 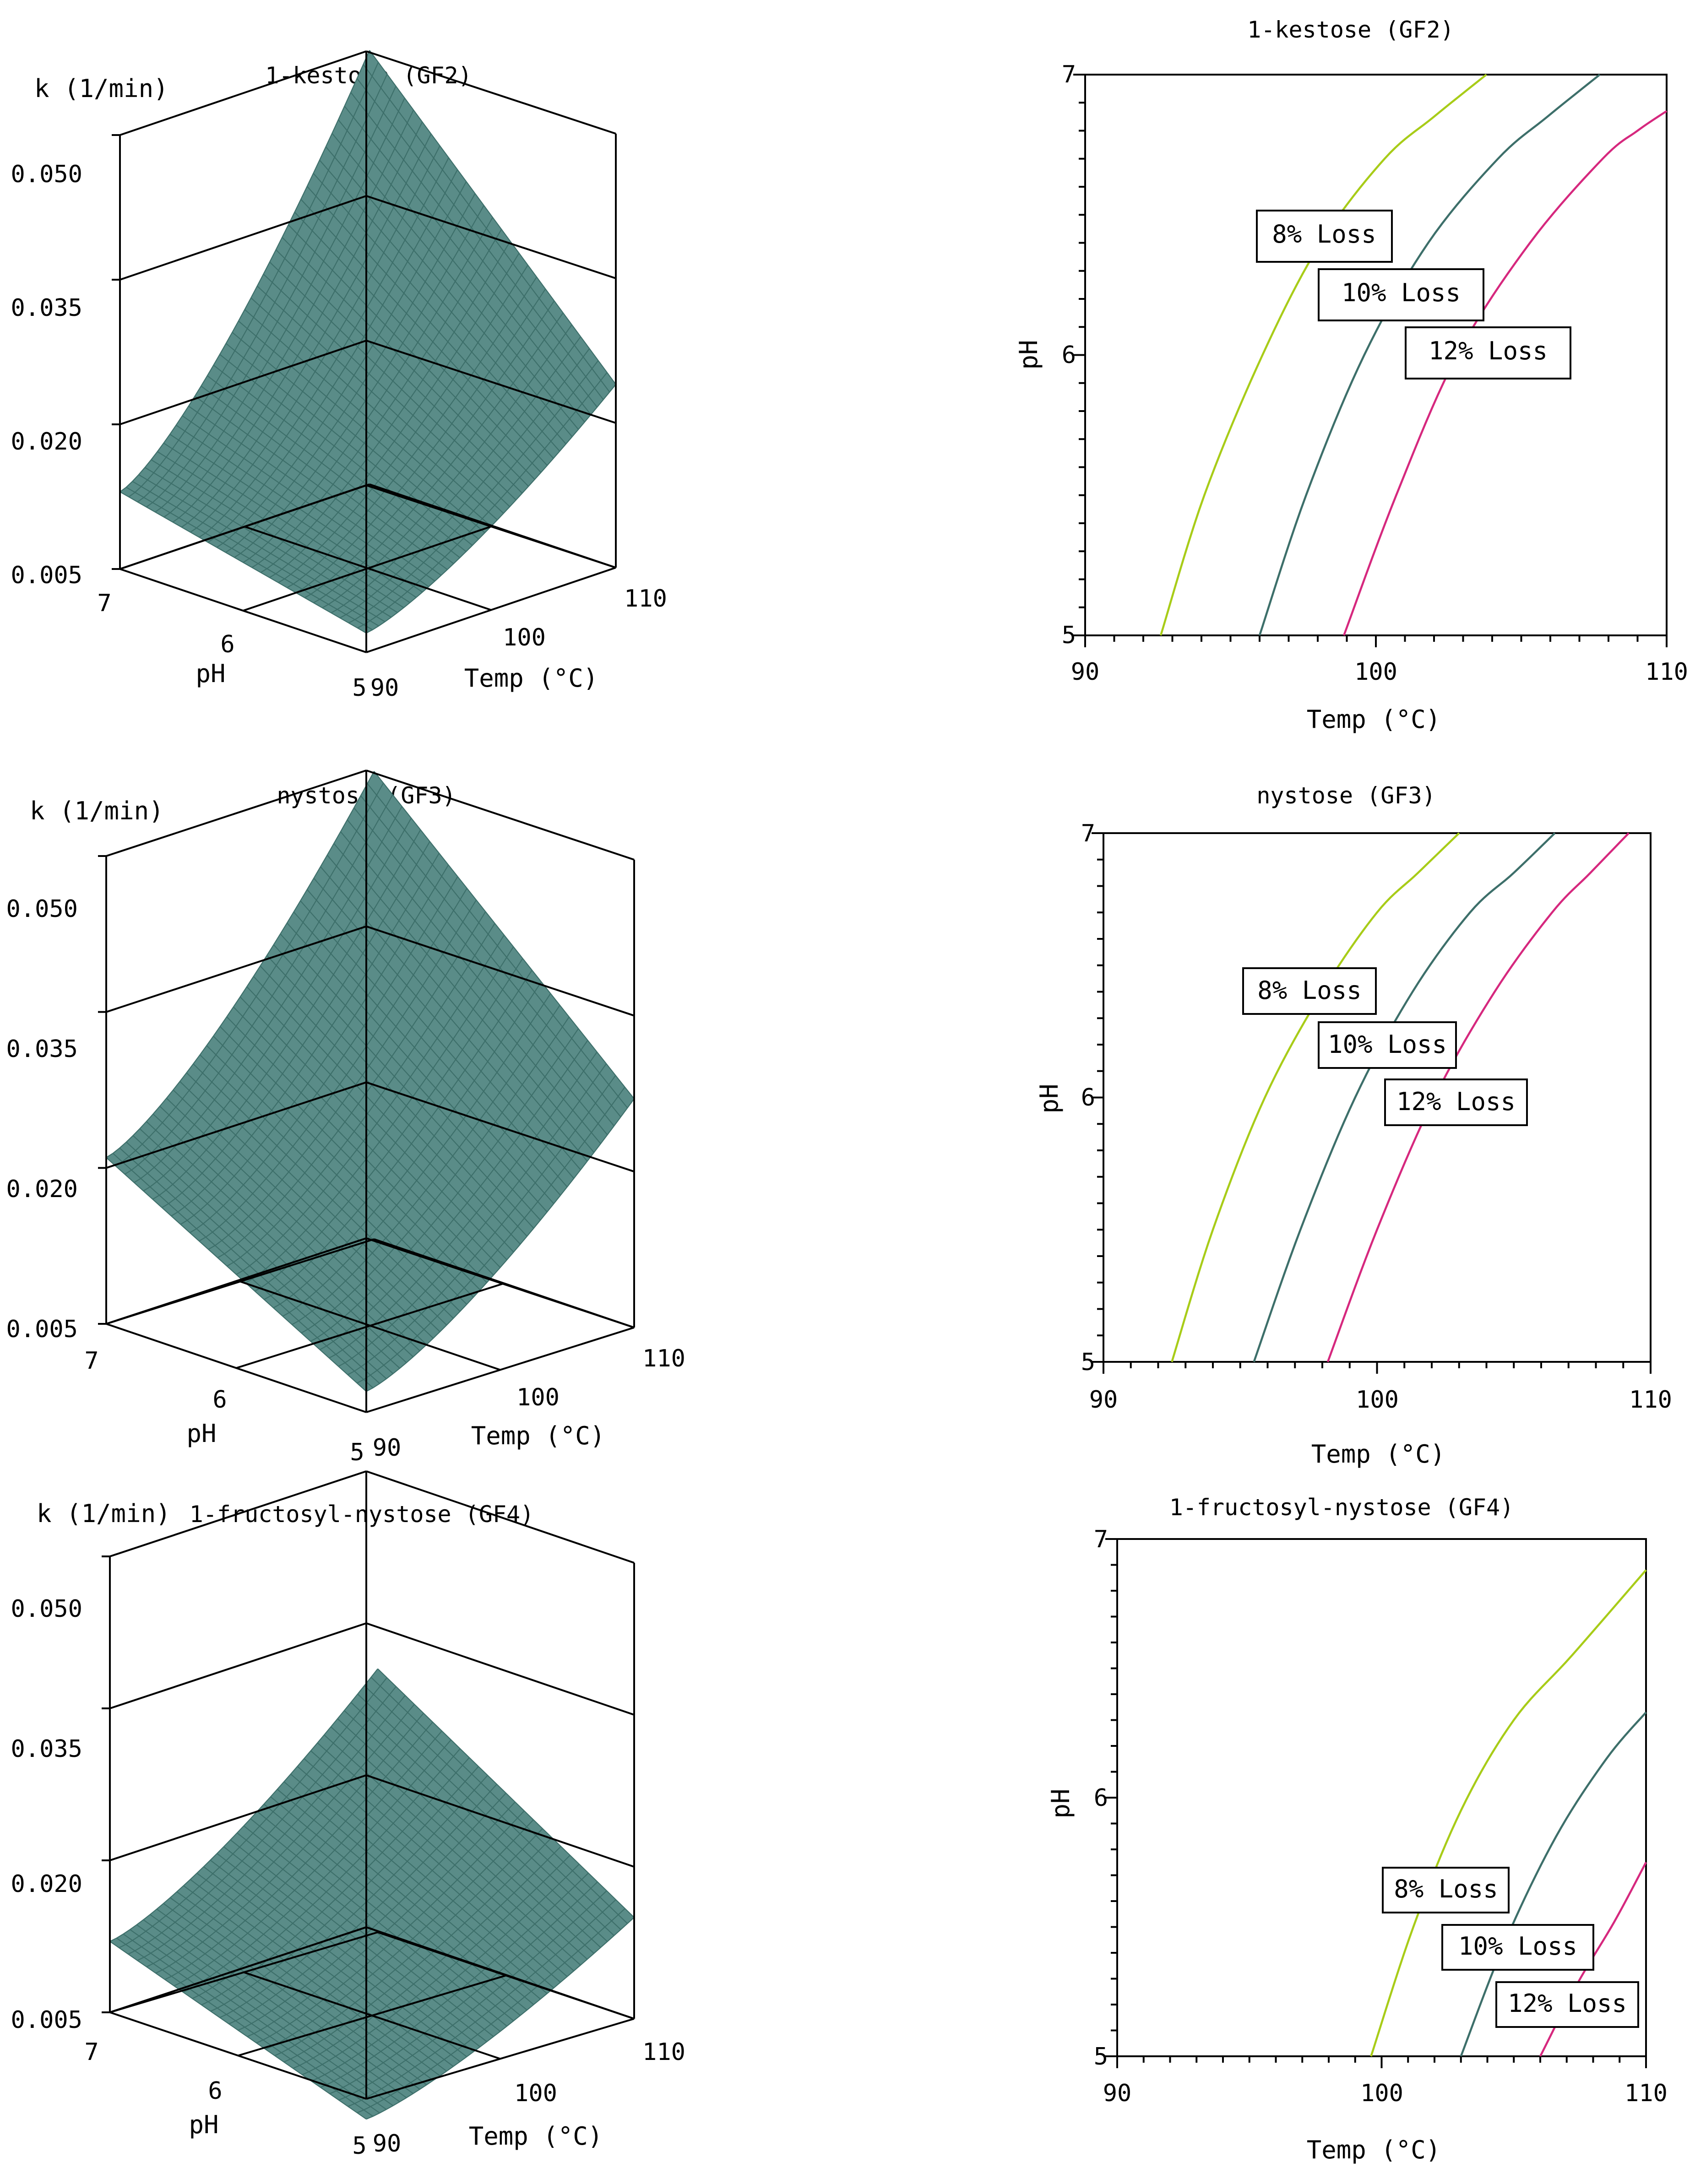 What do you see at coordinates (104, 1513) in the screenshot?
I see `z-axis-label: k (1/min)` at bounding box center [104, 1513].